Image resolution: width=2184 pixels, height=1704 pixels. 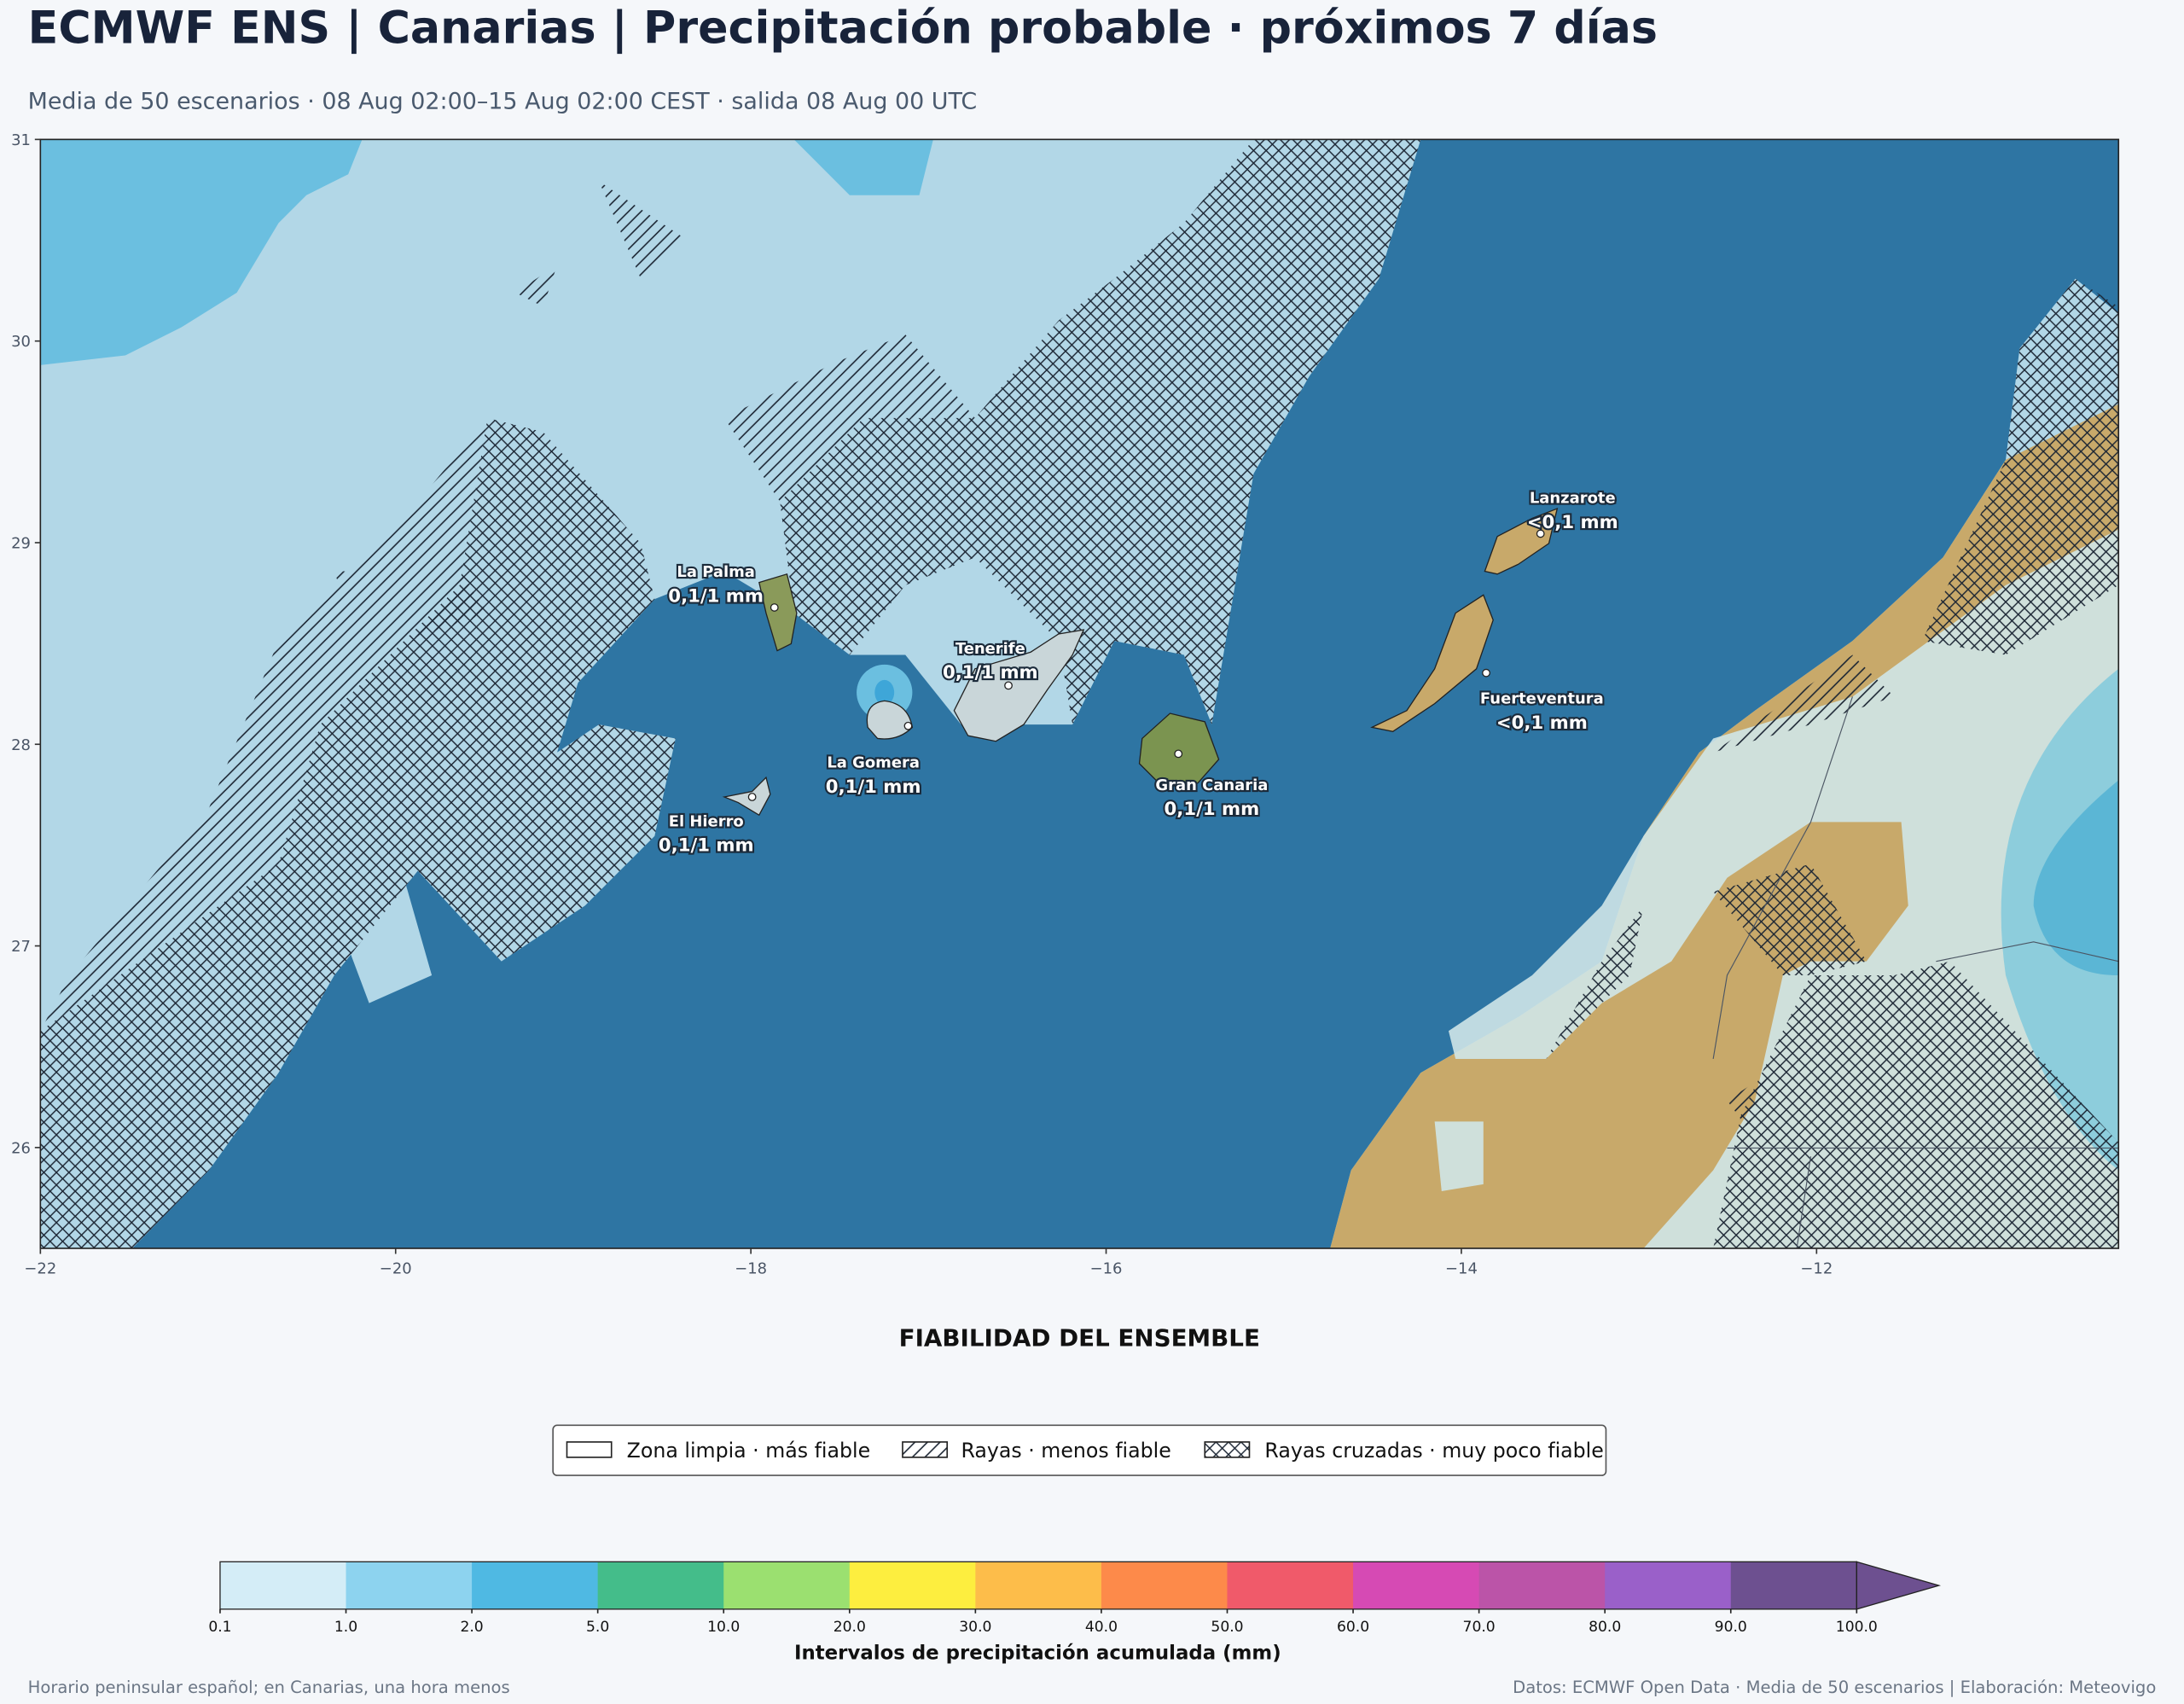 What do you see at coordinates (1080, 1337) in the screenshot?
I see `legend-title: FIABILIDAD DEL ENSEMBLE` at bounding box center [1080, 1337].